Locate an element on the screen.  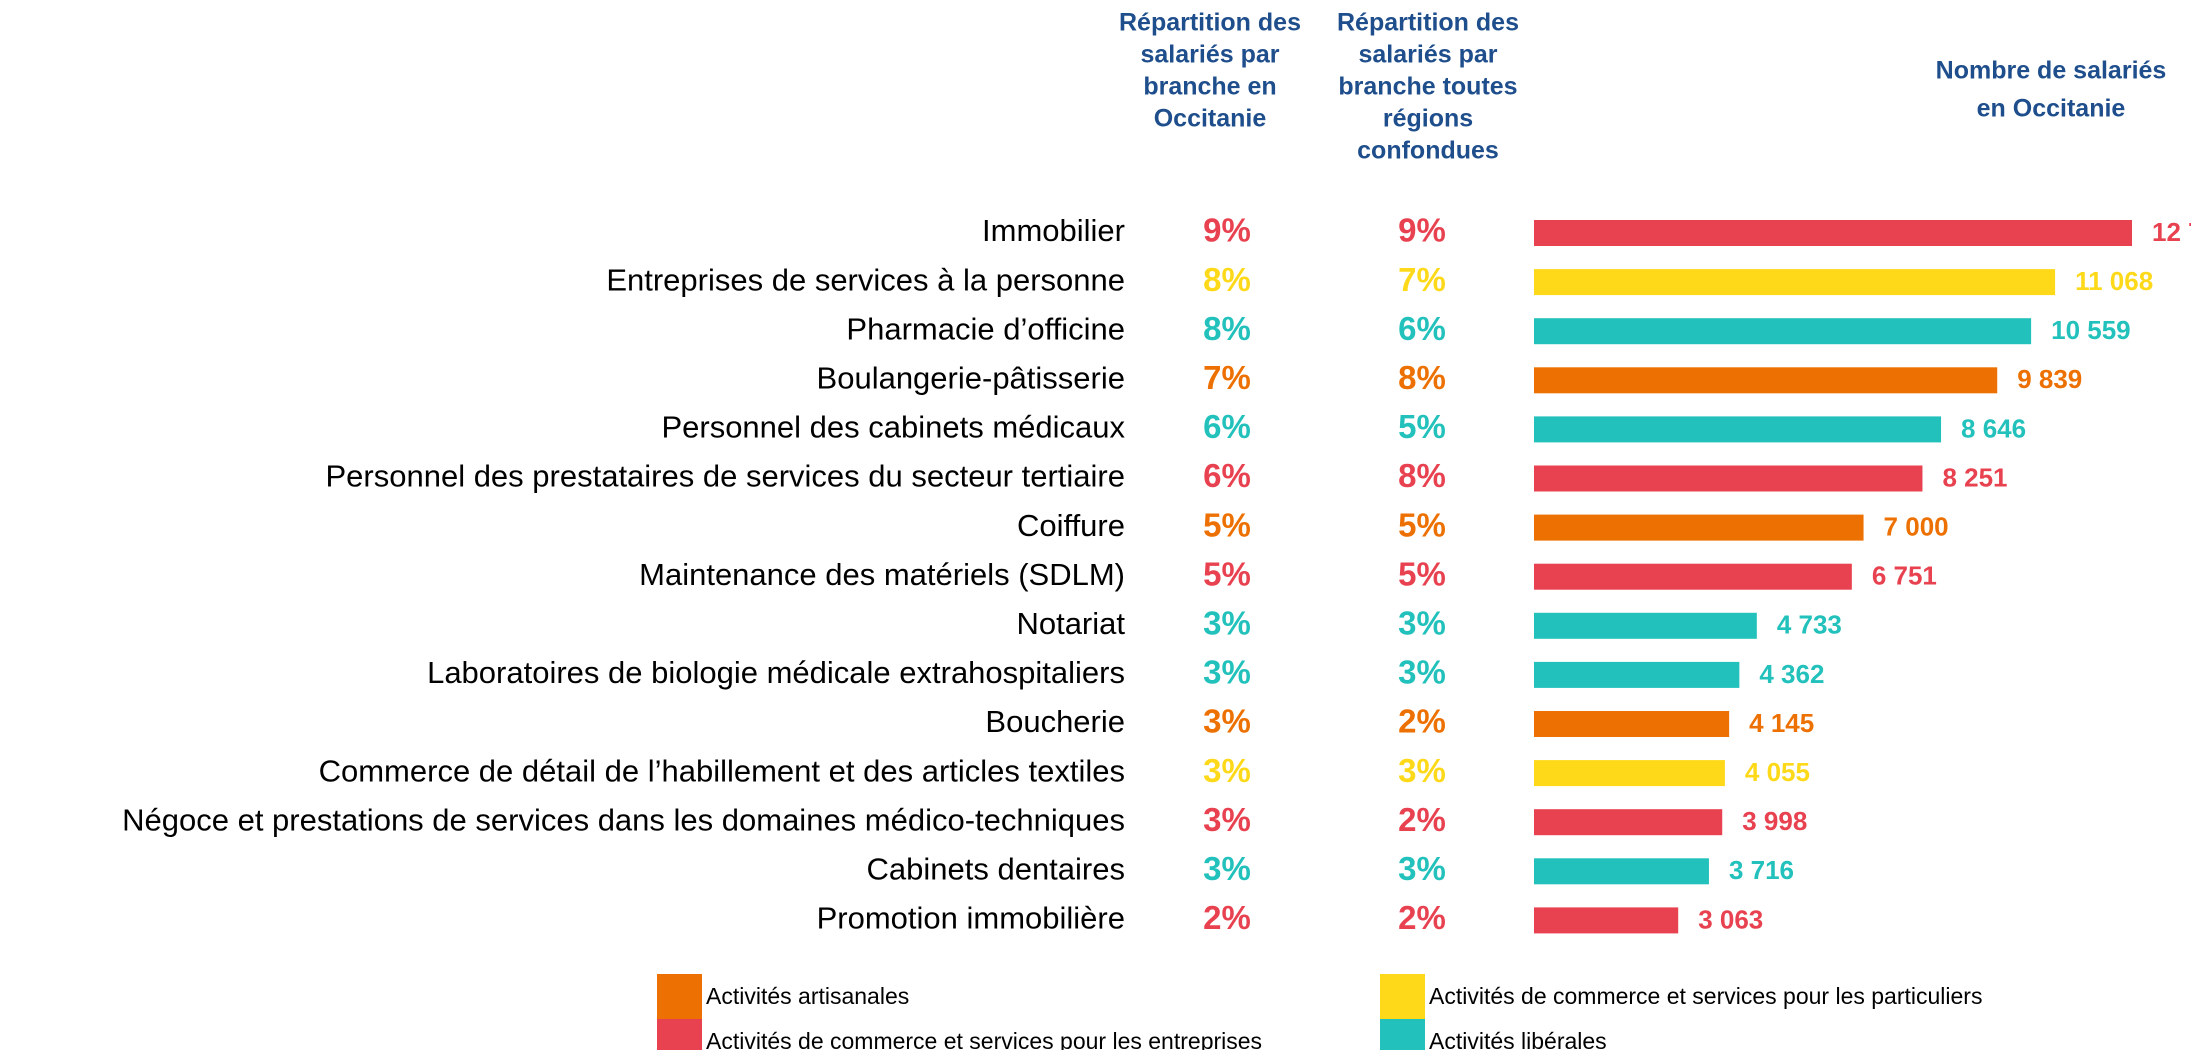
legend-label: Activités artisanales is located at coordinates (807, 996).